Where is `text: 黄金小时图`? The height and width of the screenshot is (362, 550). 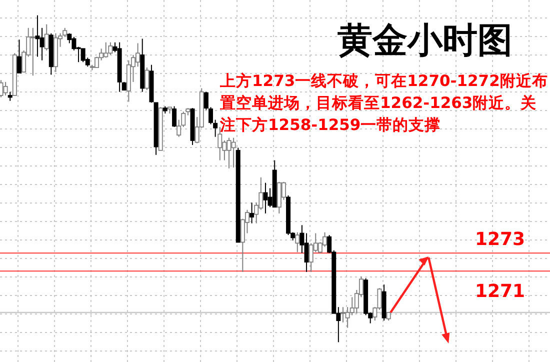 text: 黄金小时图 is located at coordinates (425, 41).